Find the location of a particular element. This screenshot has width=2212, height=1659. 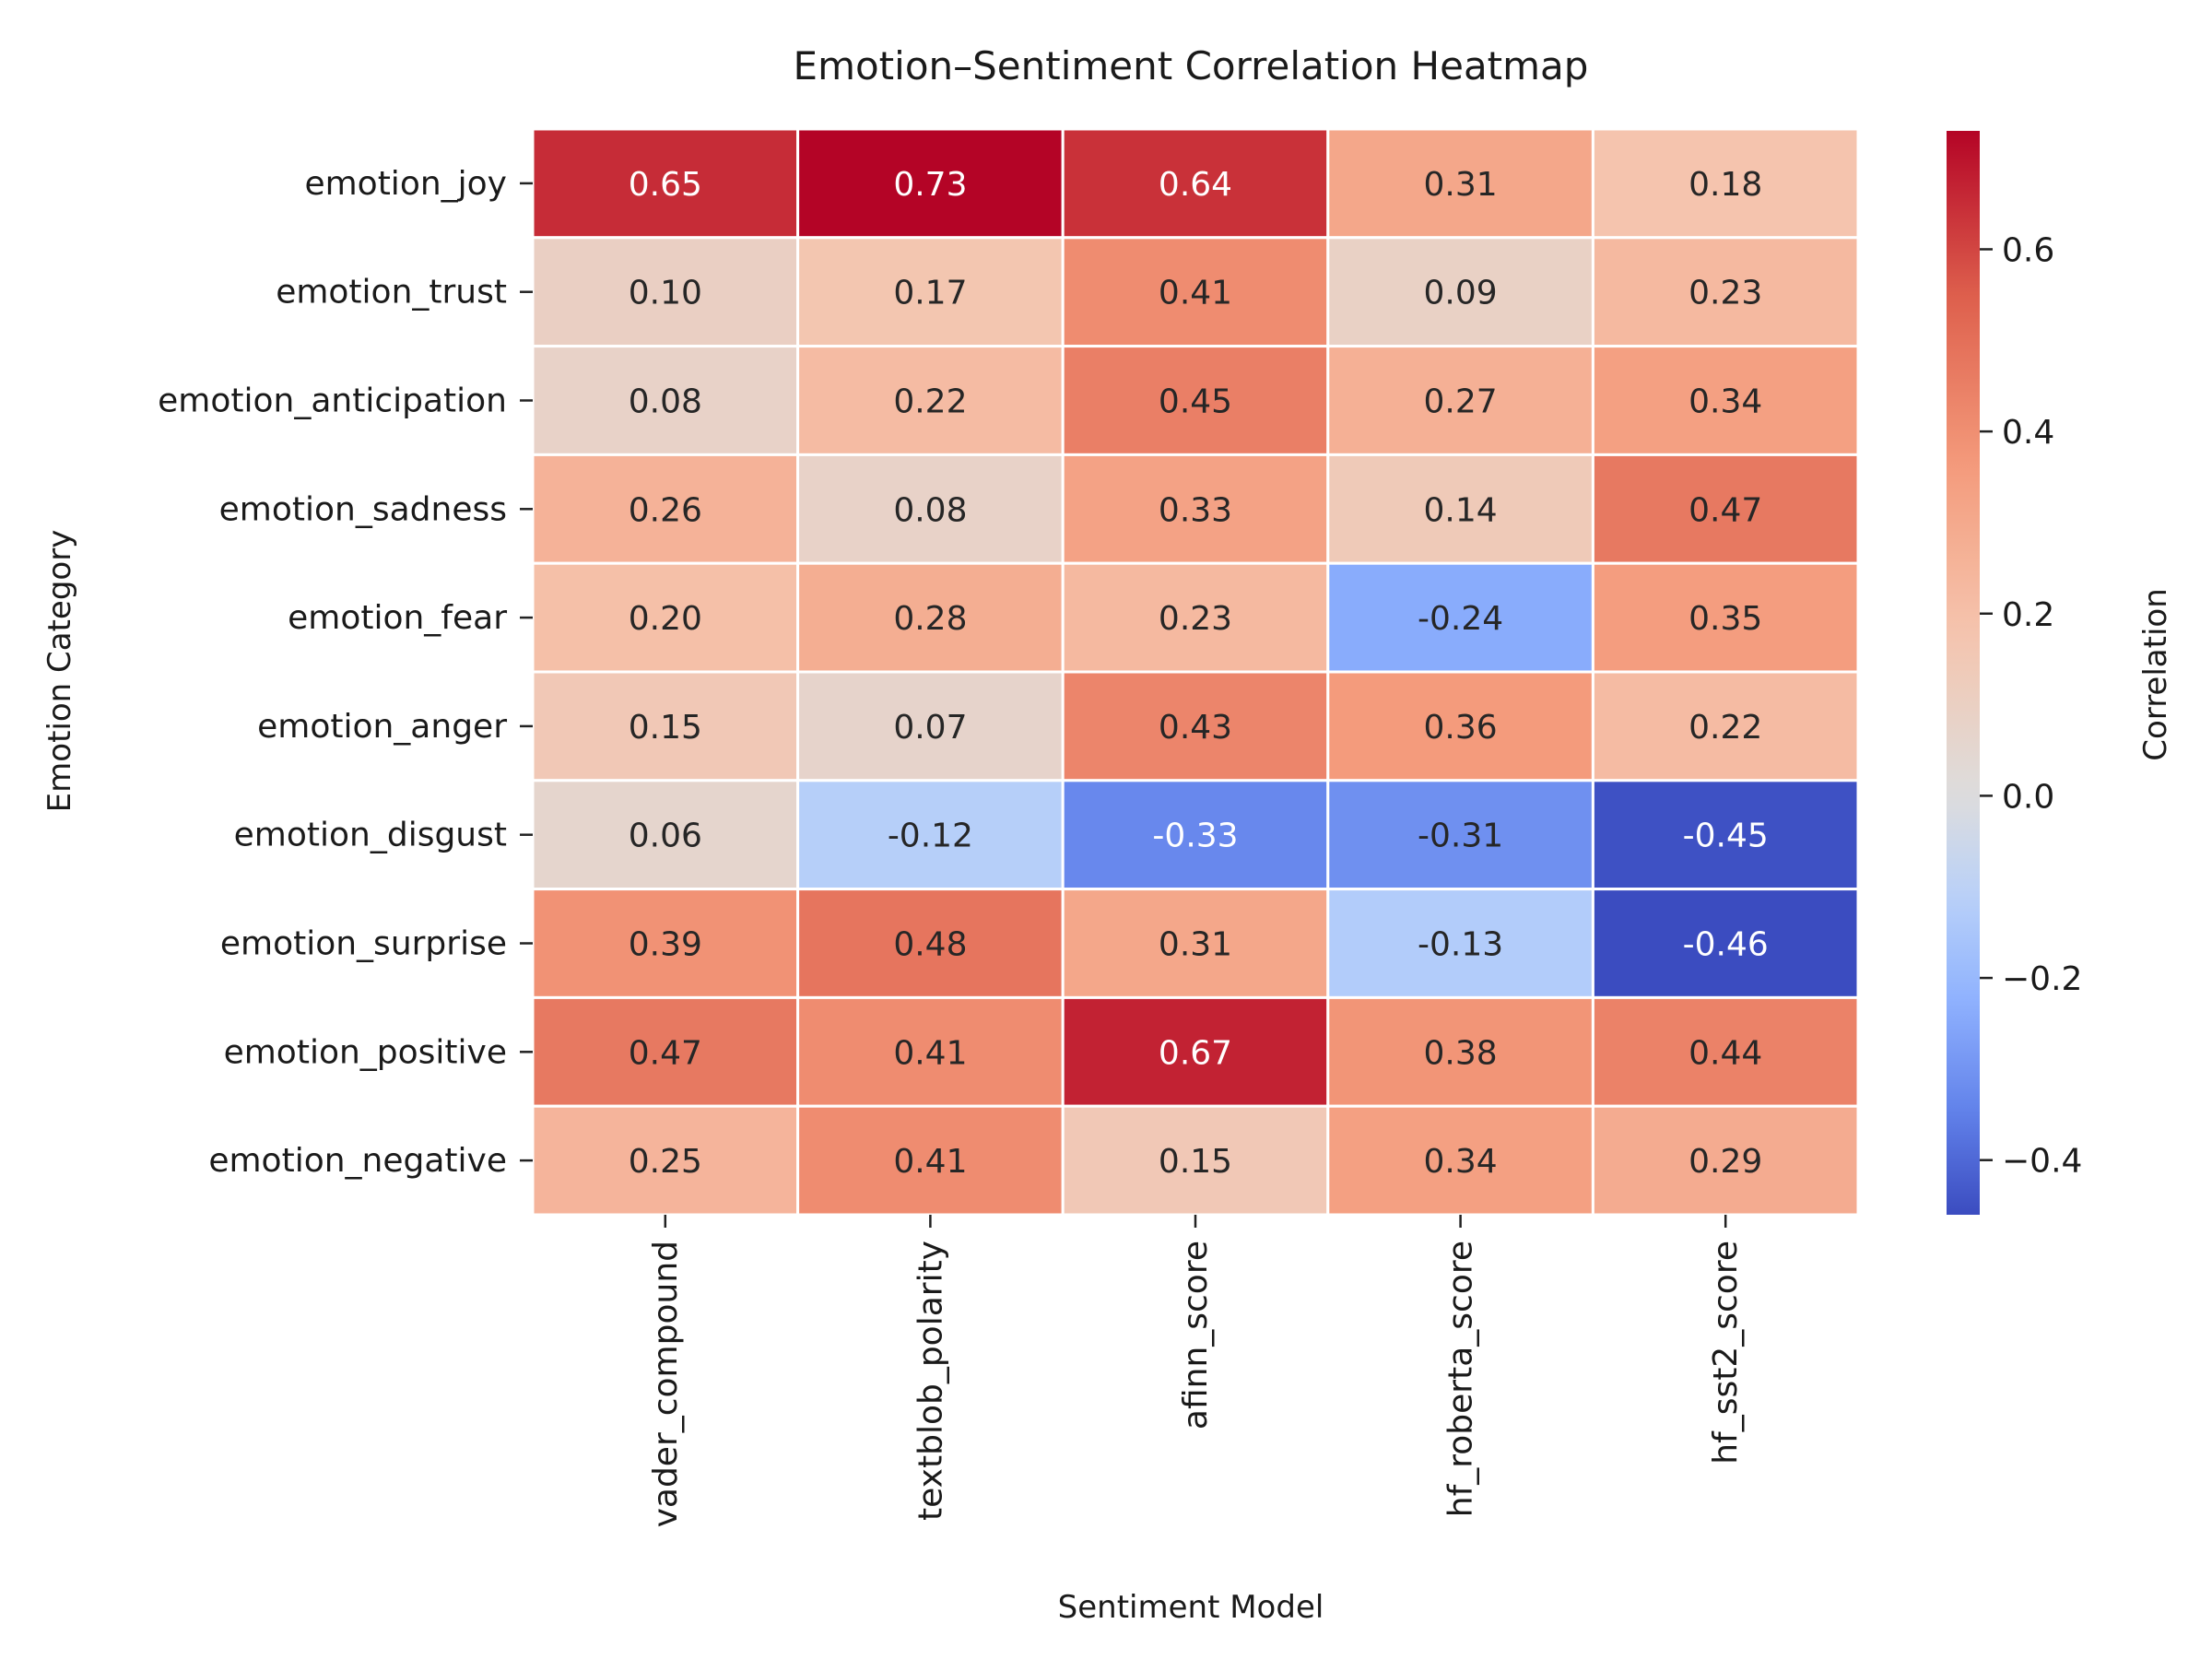

colorbar-tick-label: 0.4 is located at coordinates (2028, 433).